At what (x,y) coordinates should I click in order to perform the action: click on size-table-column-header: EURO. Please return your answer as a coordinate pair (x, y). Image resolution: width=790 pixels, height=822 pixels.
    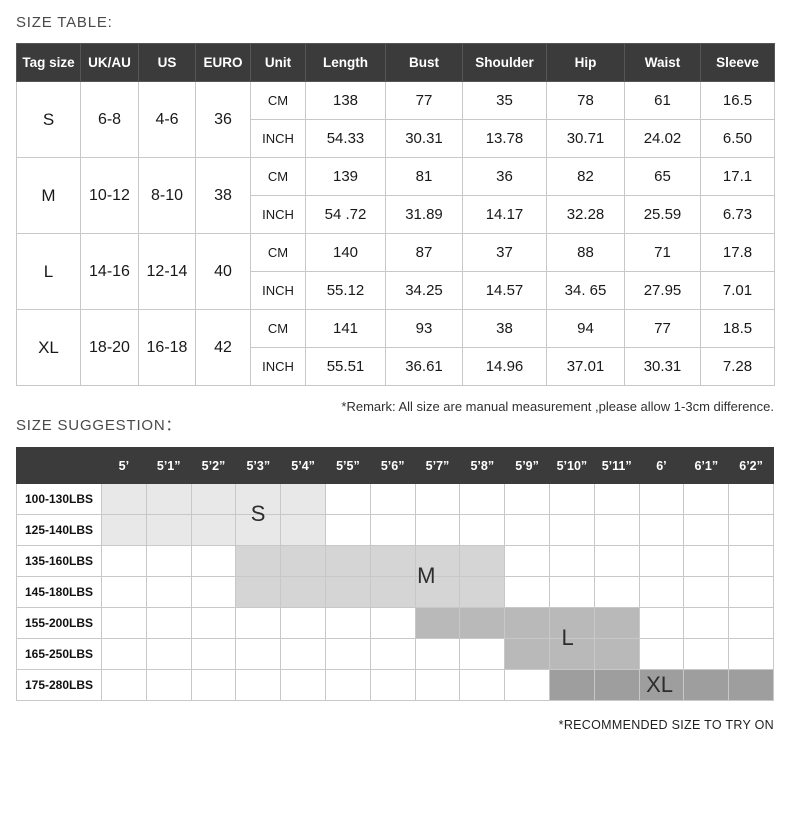
    Looking at the image, I should click on (223, 62).